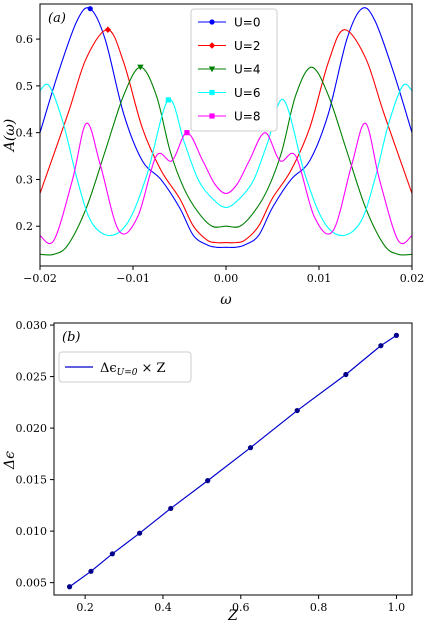  I want to click on legend-label-b: ΔϵU=0 × Z, so click(133, 369).